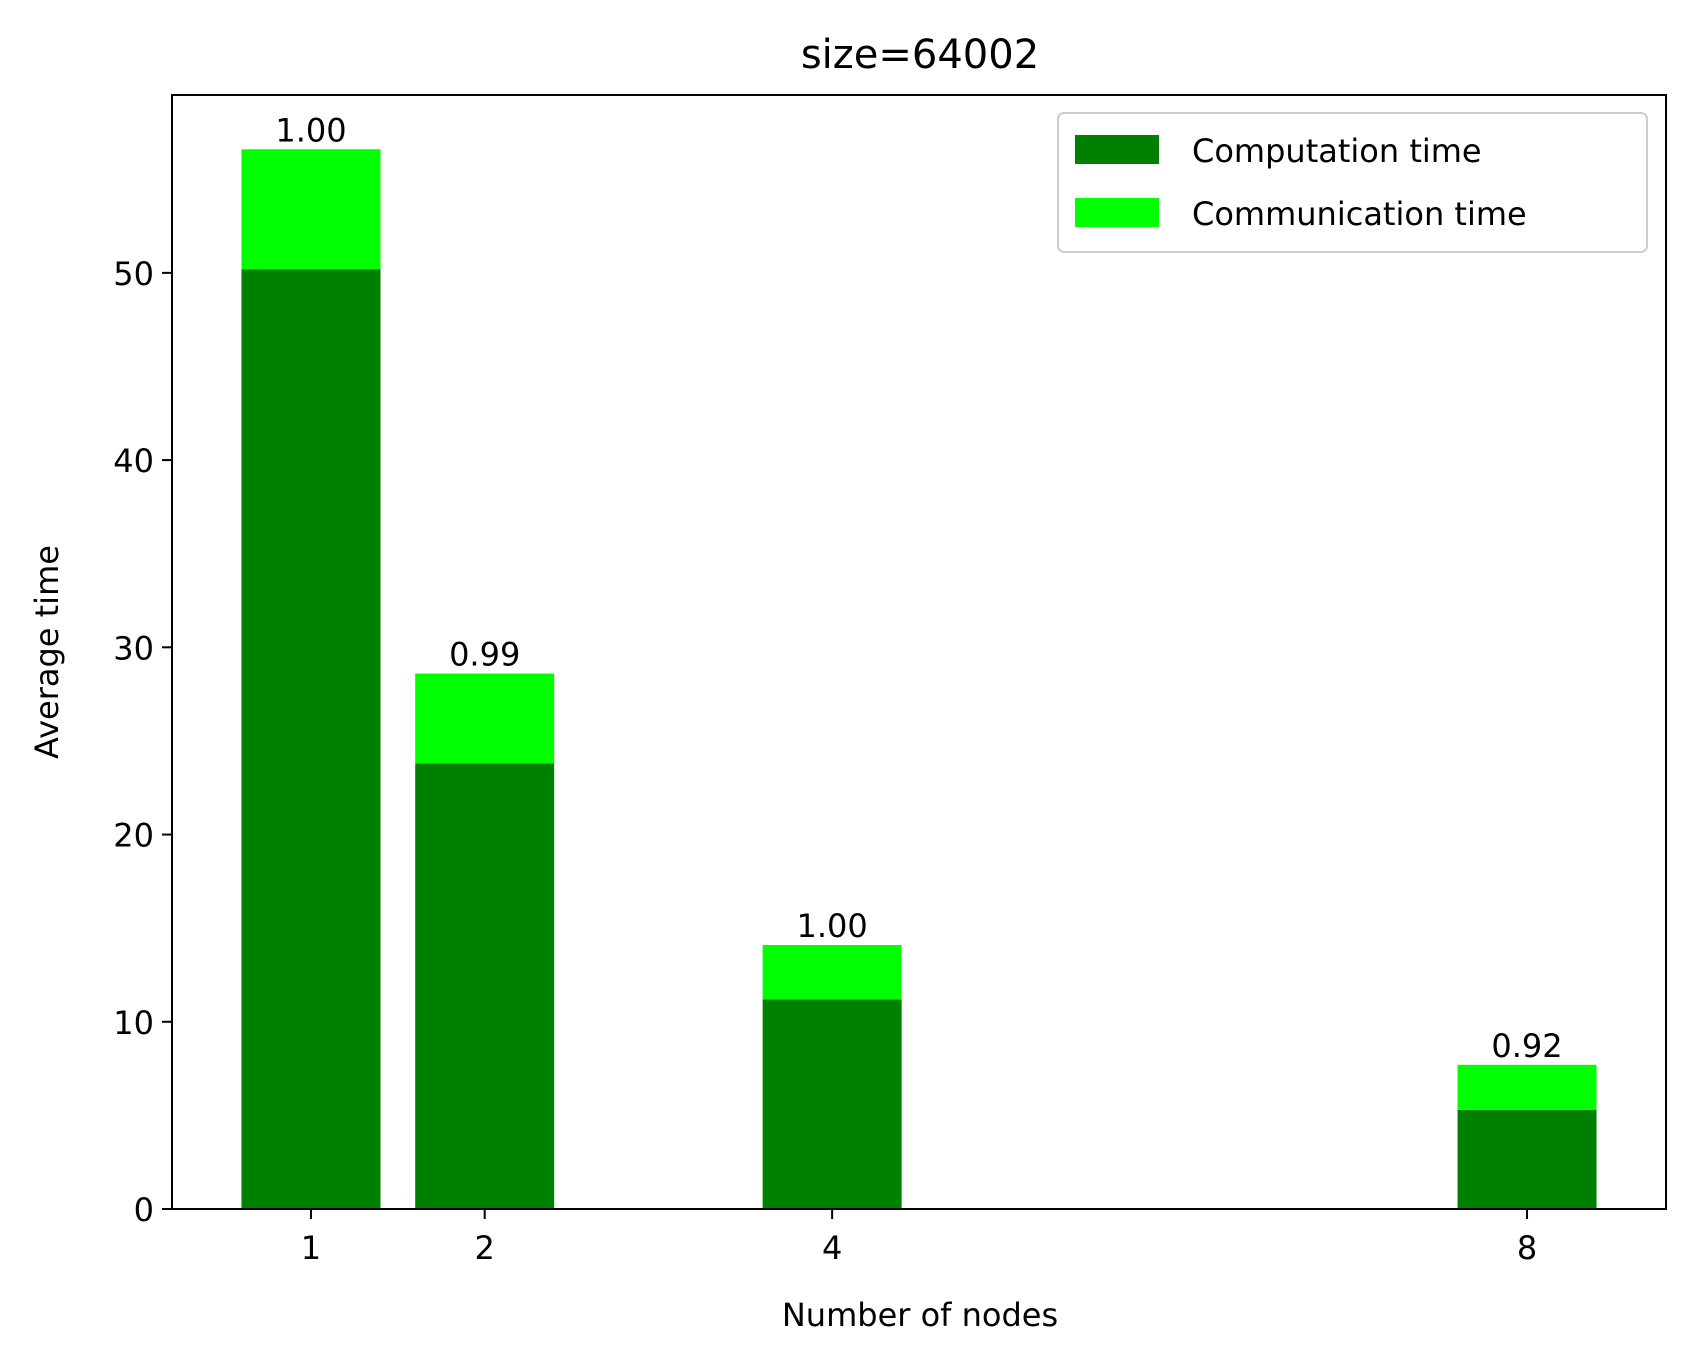 The image size is (1688, 1361). I want to click on x-tick-label: 2, so click(485, 1248).